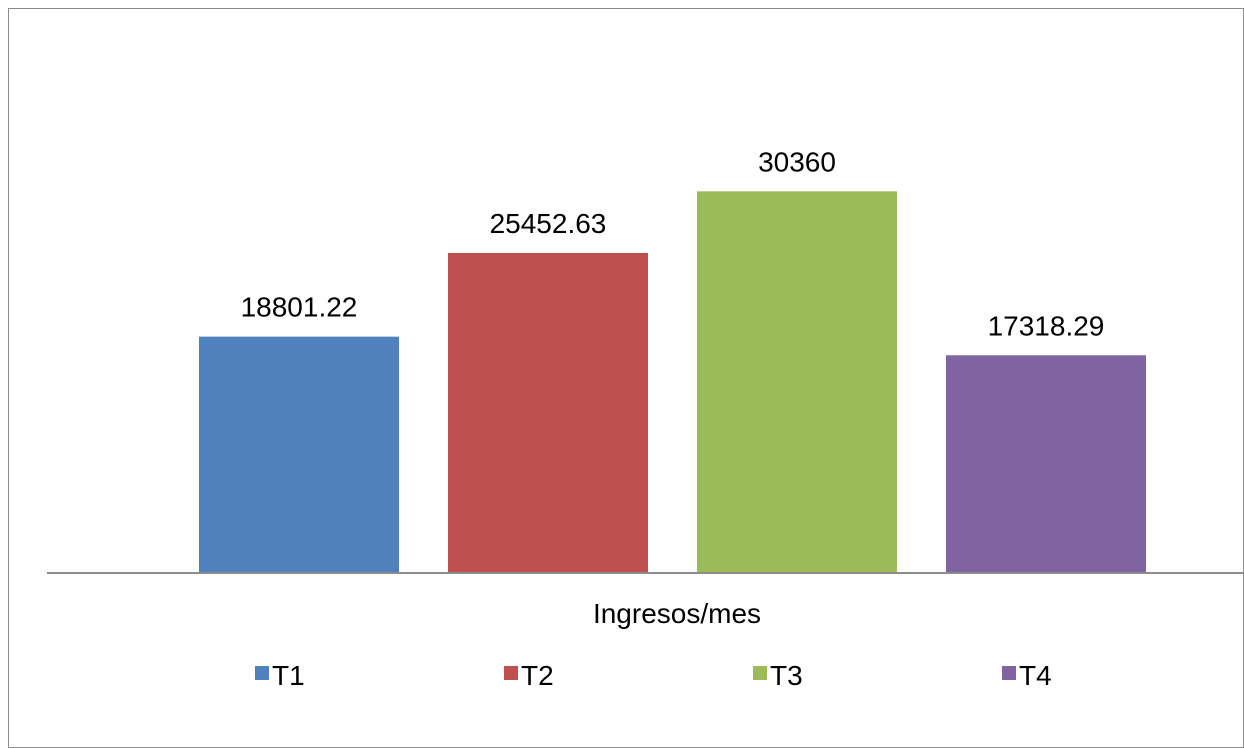 The image size is (1244, 748). Describe the element at coordinates (797, 161) in the screenshot. I see `data-label-t3: 30360` at that location.